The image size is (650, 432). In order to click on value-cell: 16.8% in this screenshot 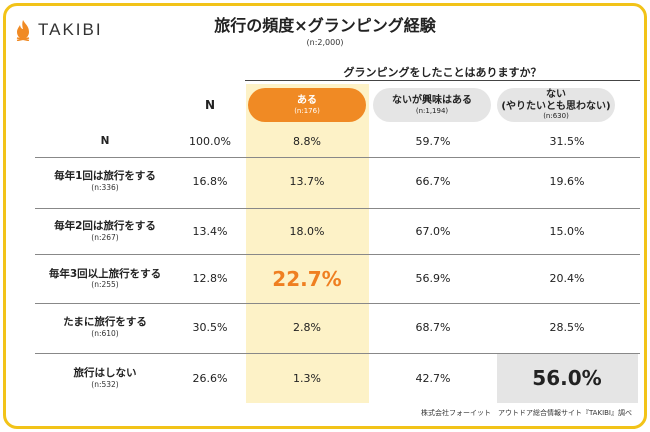, I will do `click(210, 181)`.